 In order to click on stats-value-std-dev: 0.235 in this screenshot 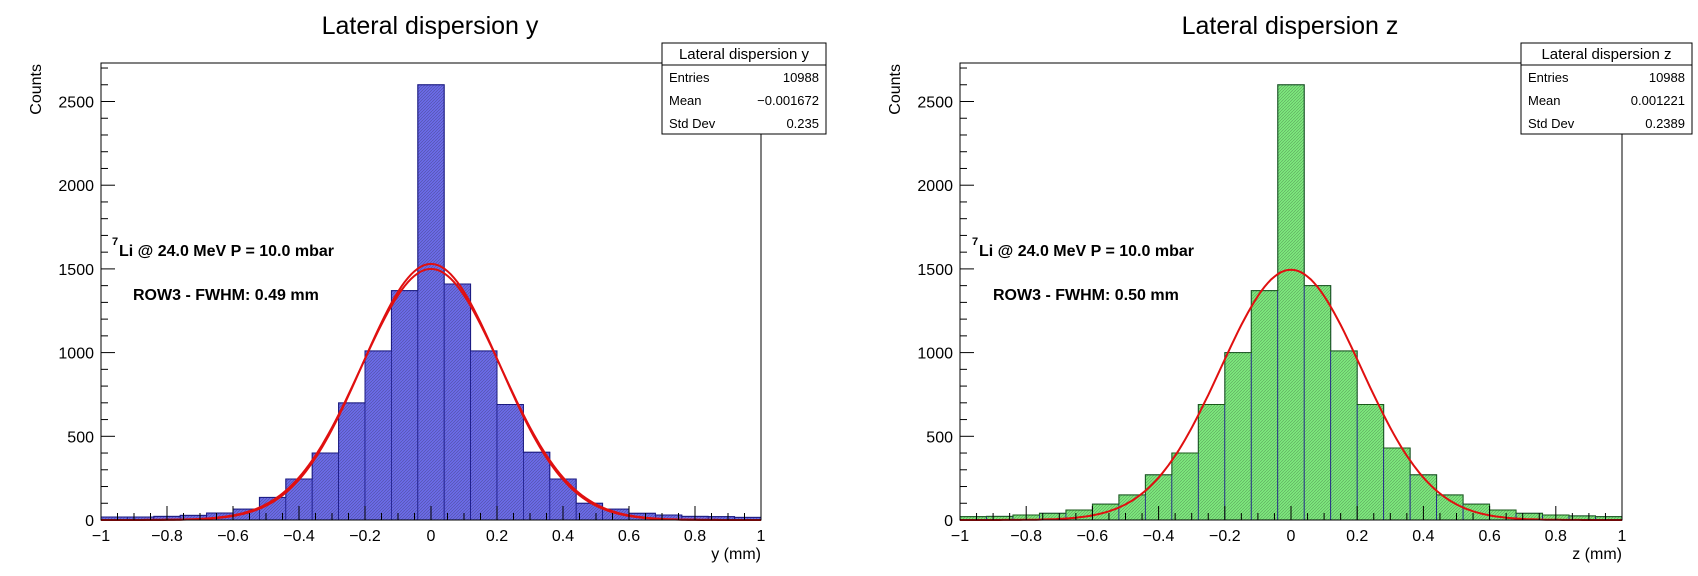, I will do `click(802, 123)`.